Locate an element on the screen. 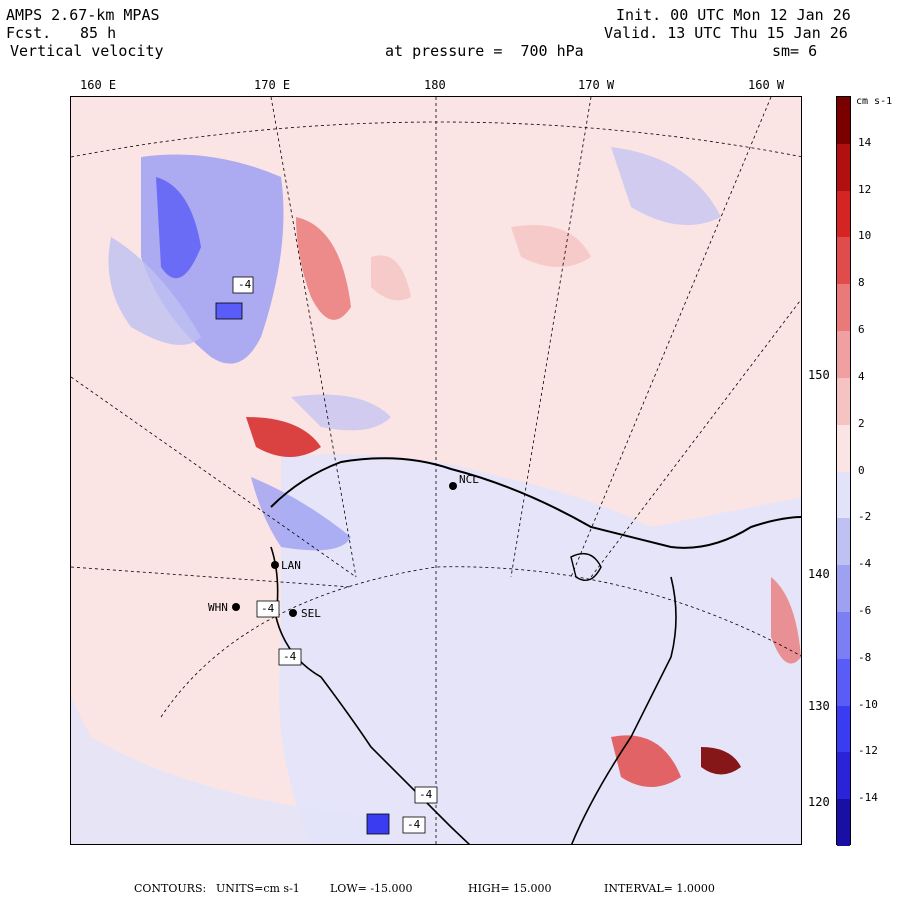 The width and height of the screenshot is (900, 900). colorbar is located at coordinates (843, 471).